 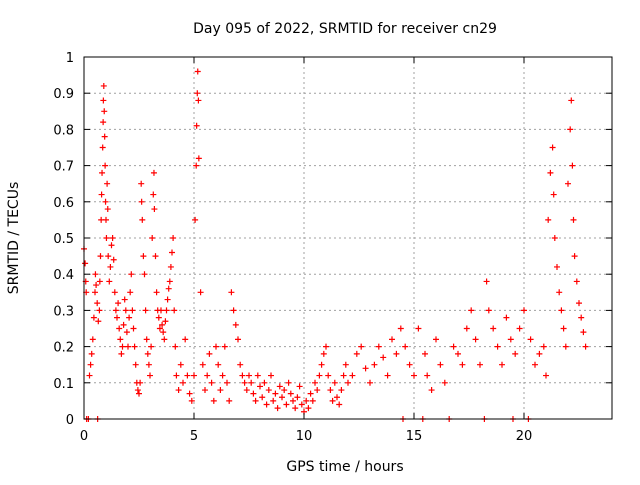 I want to click on y-axis-label: SRMTID / TECUs, so click(x=14, y=238).